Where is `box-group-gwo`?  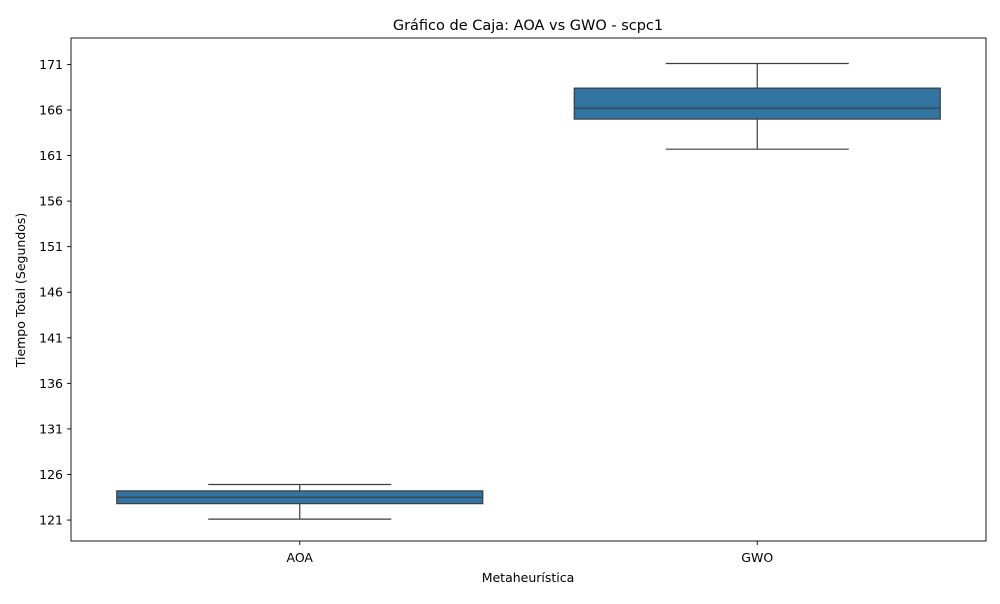 box-group-gwo is located at coordinates (757, 106).